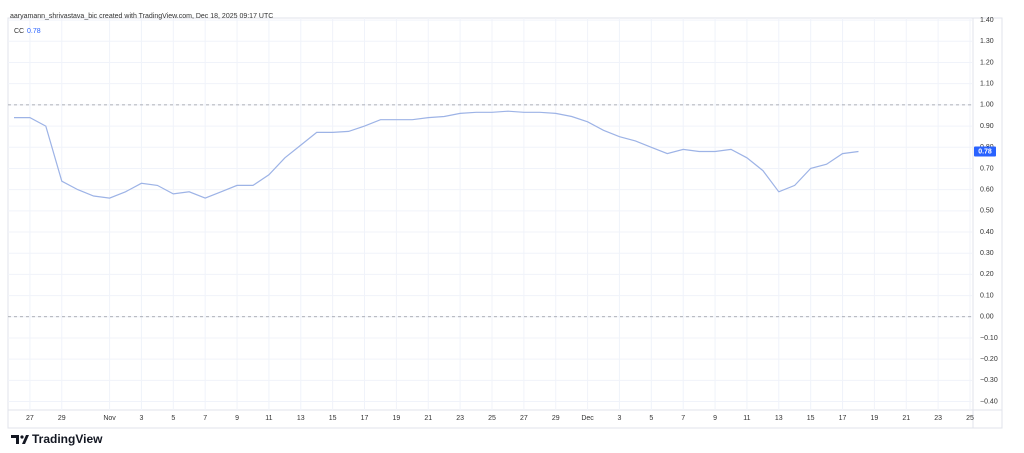  I want to click on last-value-box, so click(985, 151).